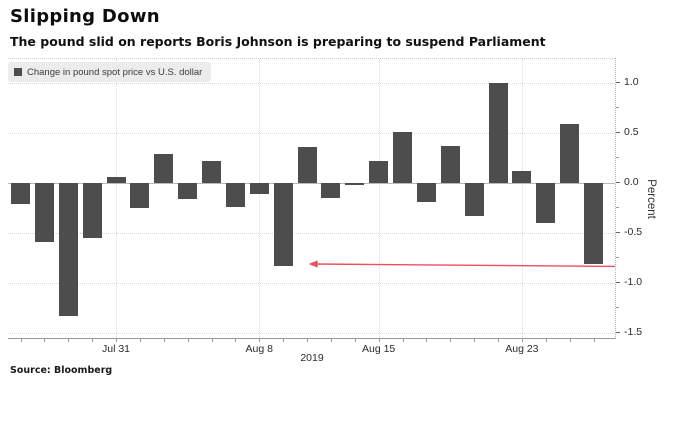 Image resolution: width=680 pixels, height=425 pixels. I want to click on x-axis-tick-label: Aug 15, so click(378, 349).